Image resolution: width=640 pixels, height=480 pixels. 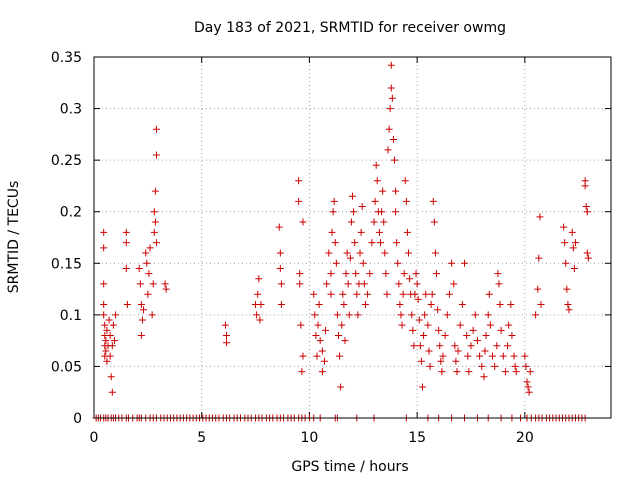 I want to click on x-tick-label: 20, so click(x=525, y=438).